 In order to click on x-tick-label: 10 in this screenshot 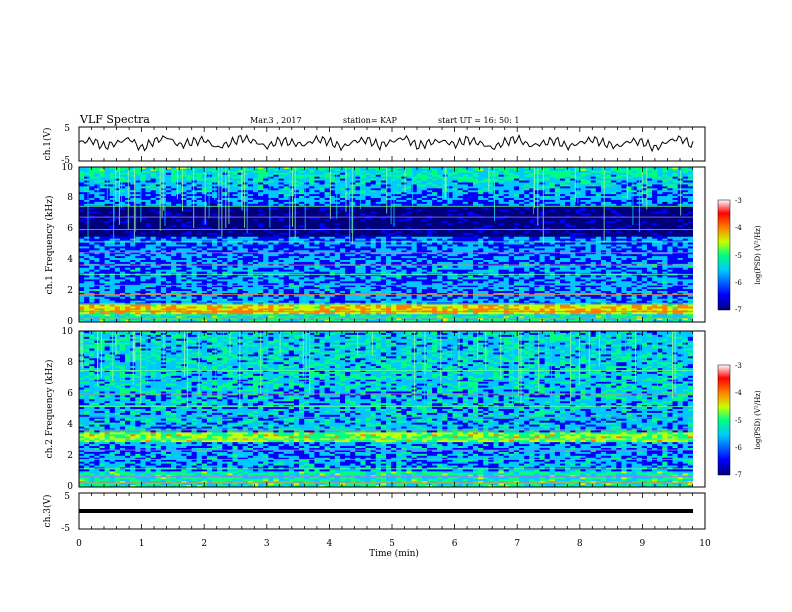, I will do `click(705, 544)`.